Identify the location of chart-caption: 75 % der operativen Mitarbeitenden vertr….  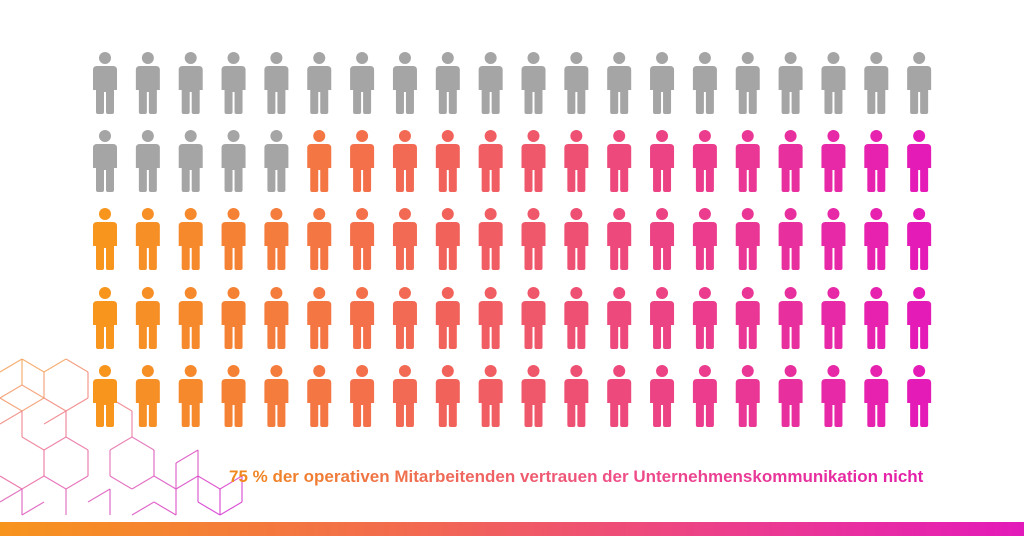
(589, 477).